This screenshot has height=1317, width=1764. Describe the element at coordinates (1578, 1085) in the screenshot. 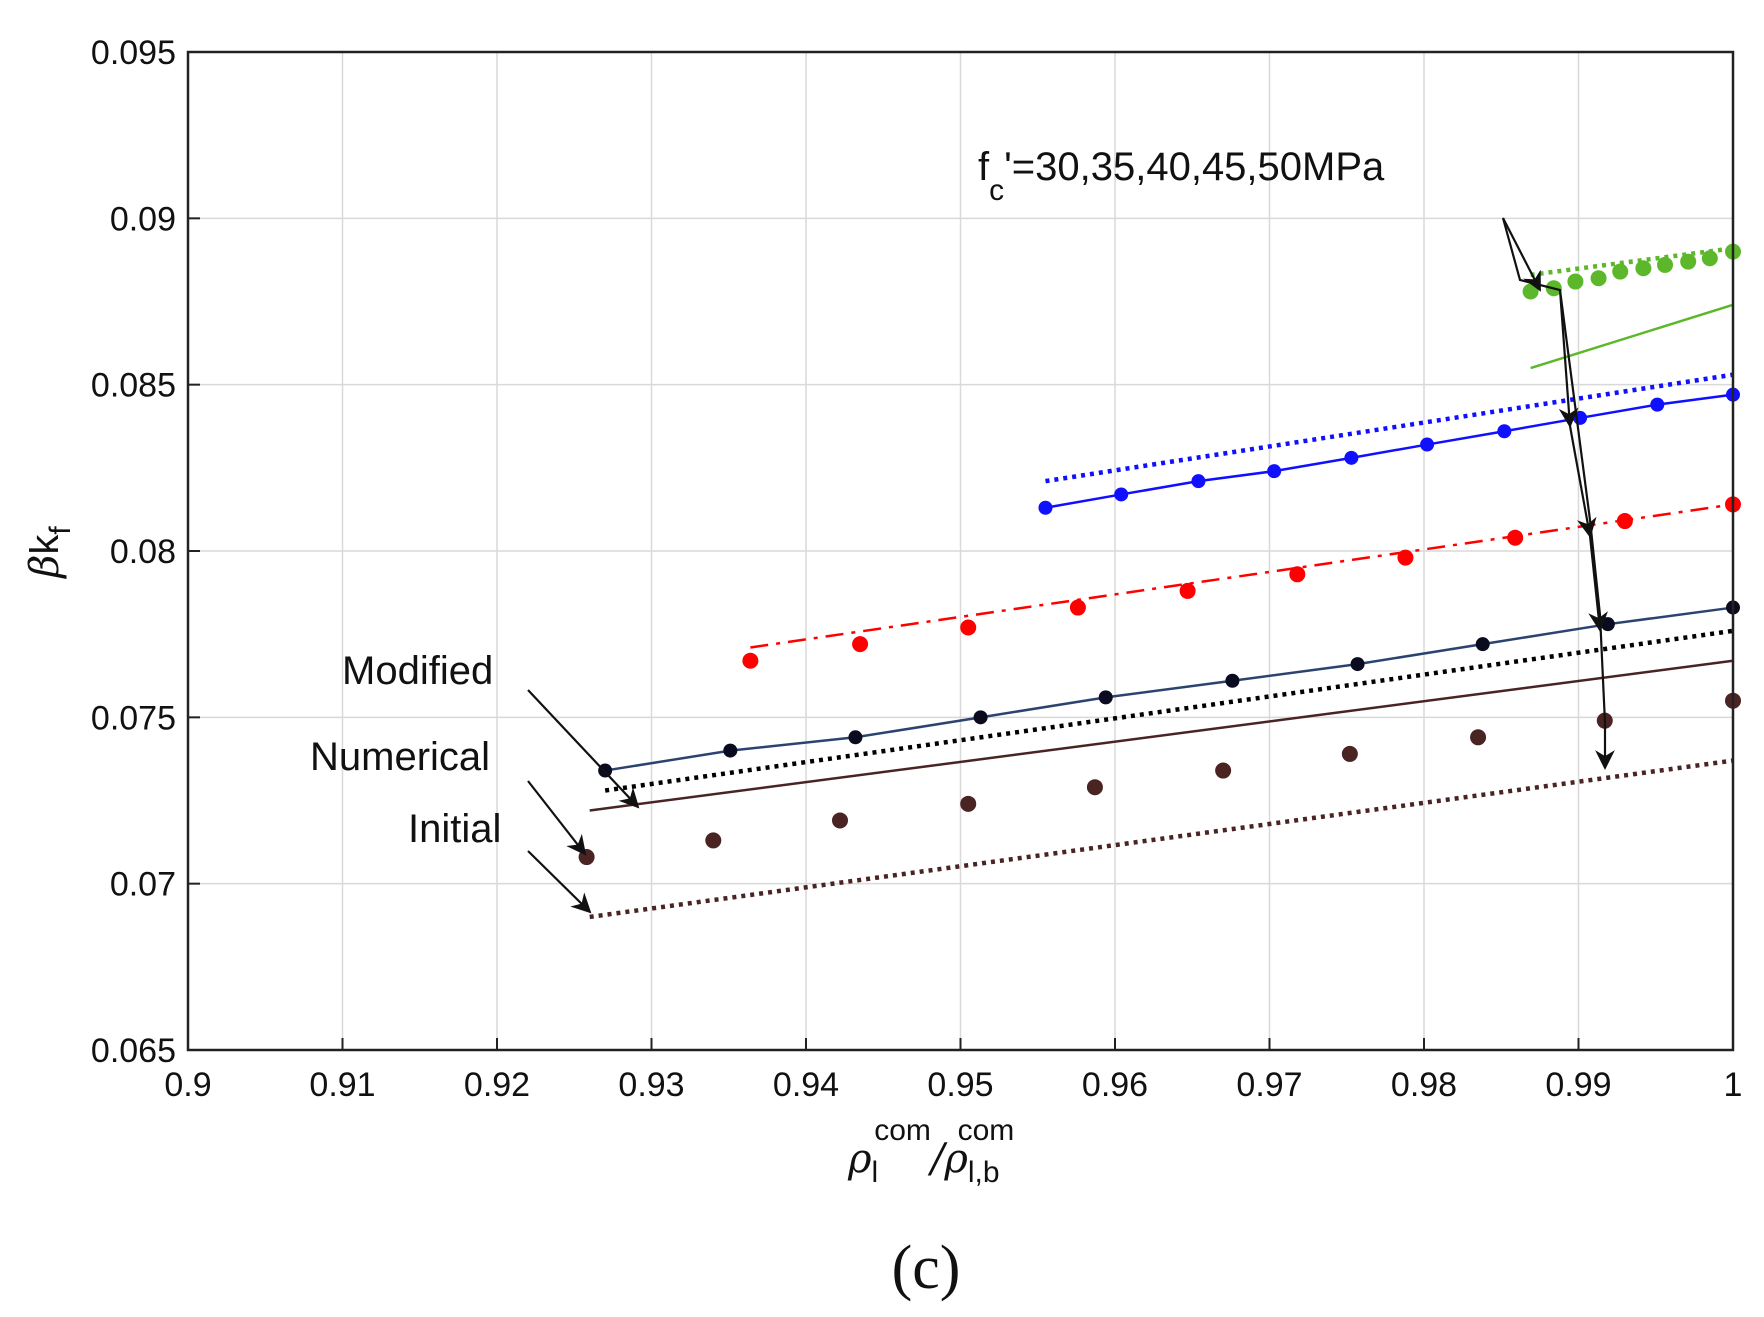

I see `x-tick-label: 0.99` at that location.